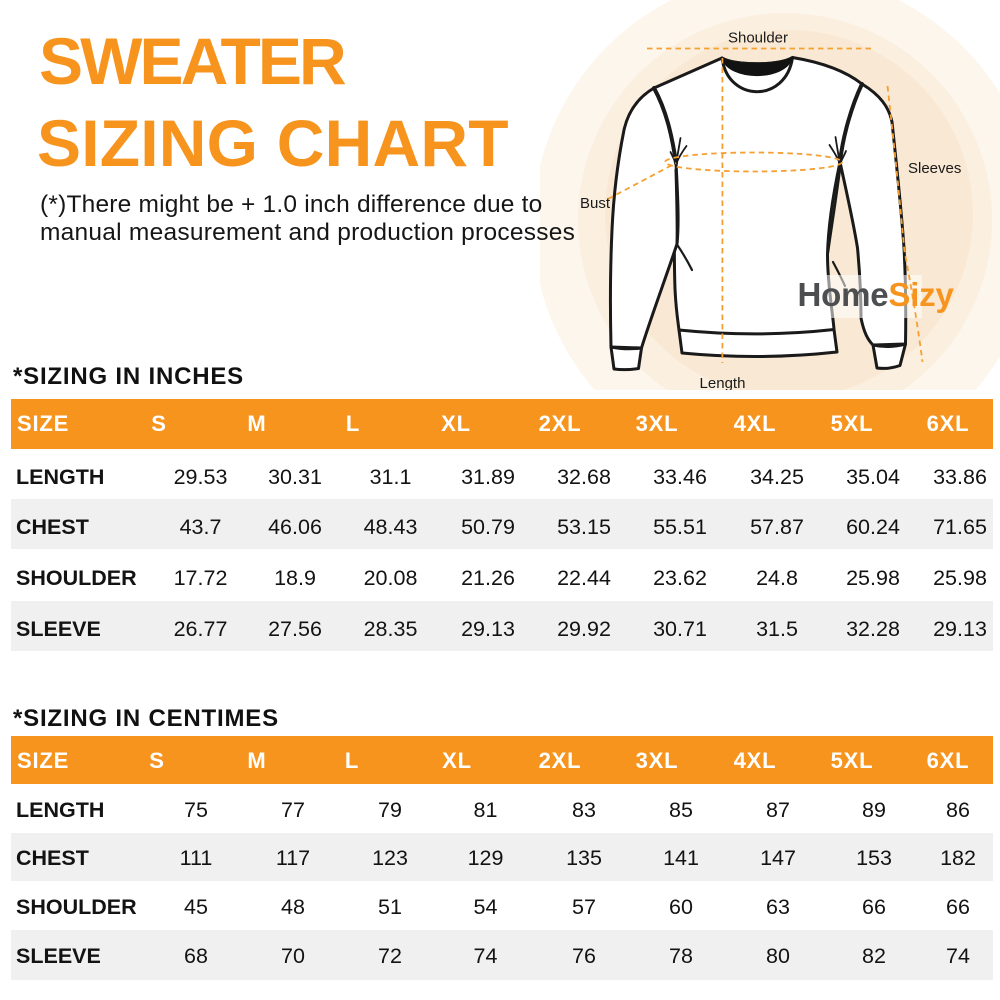  Describe the element at coordinates (723, 382) in the screenshot. I see `svg-text: Length` at that location.